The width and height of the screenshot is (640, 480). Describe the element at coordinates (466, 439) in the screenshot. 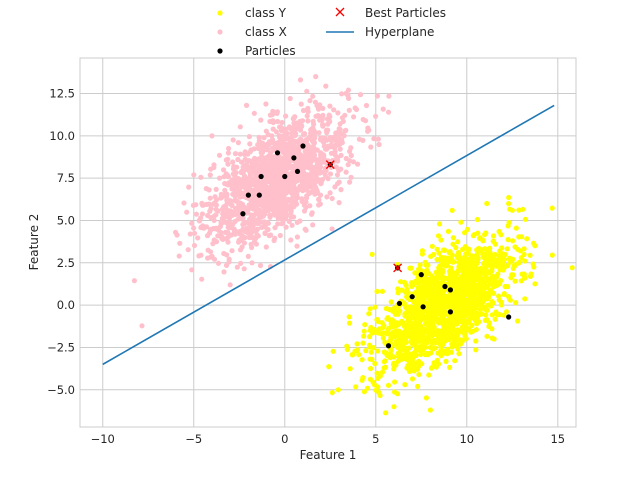

I see `x-tick-label: 10` at that location.